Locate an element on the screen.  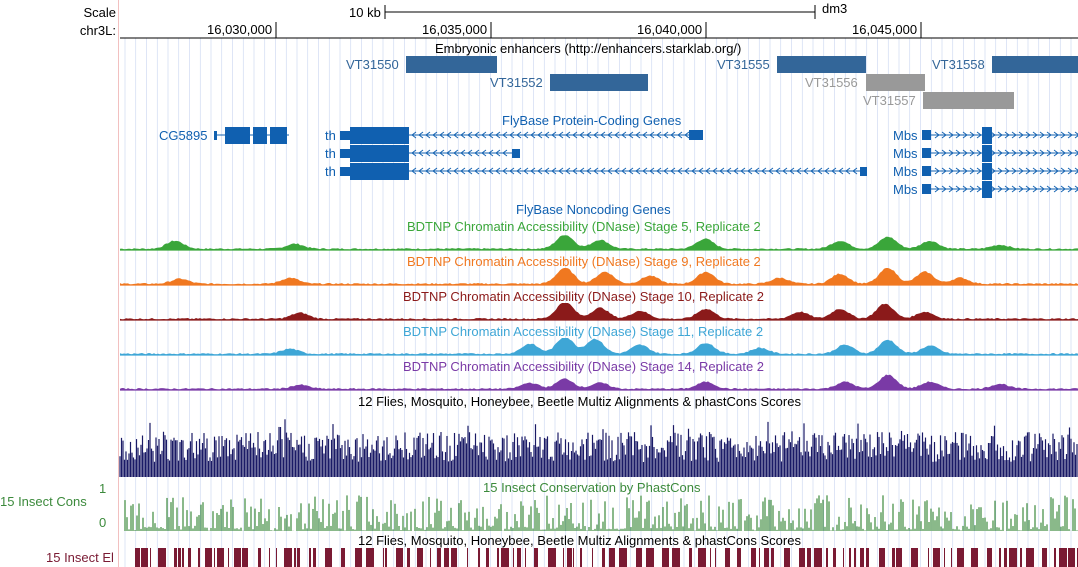
assembly-label: dm3 is located at coordinates (834, 8).